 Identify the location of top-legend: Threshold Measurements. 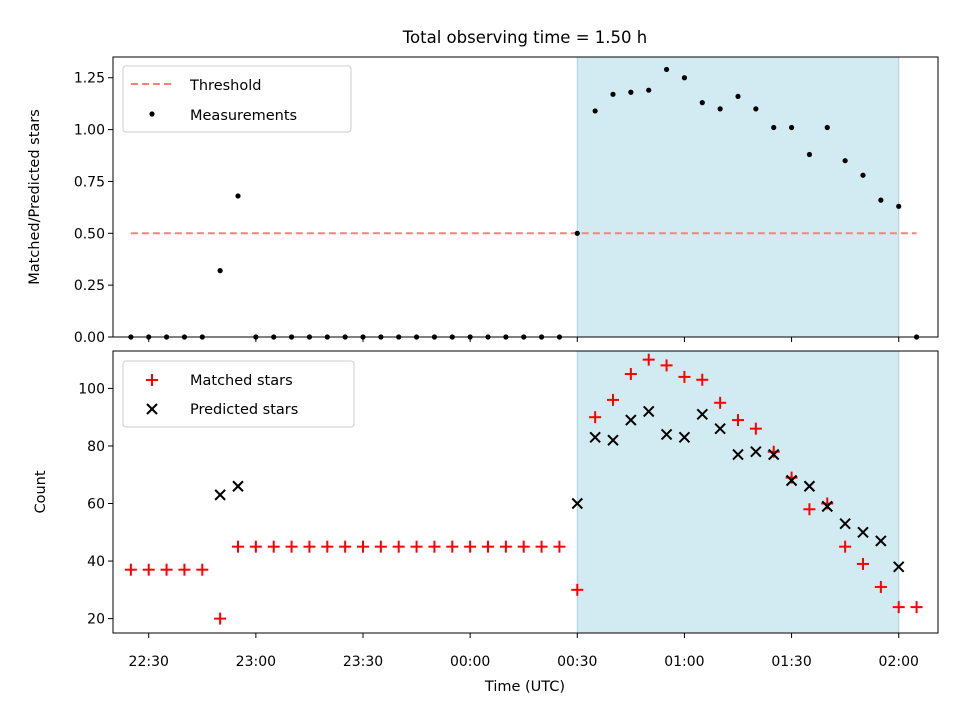
(237, 99).